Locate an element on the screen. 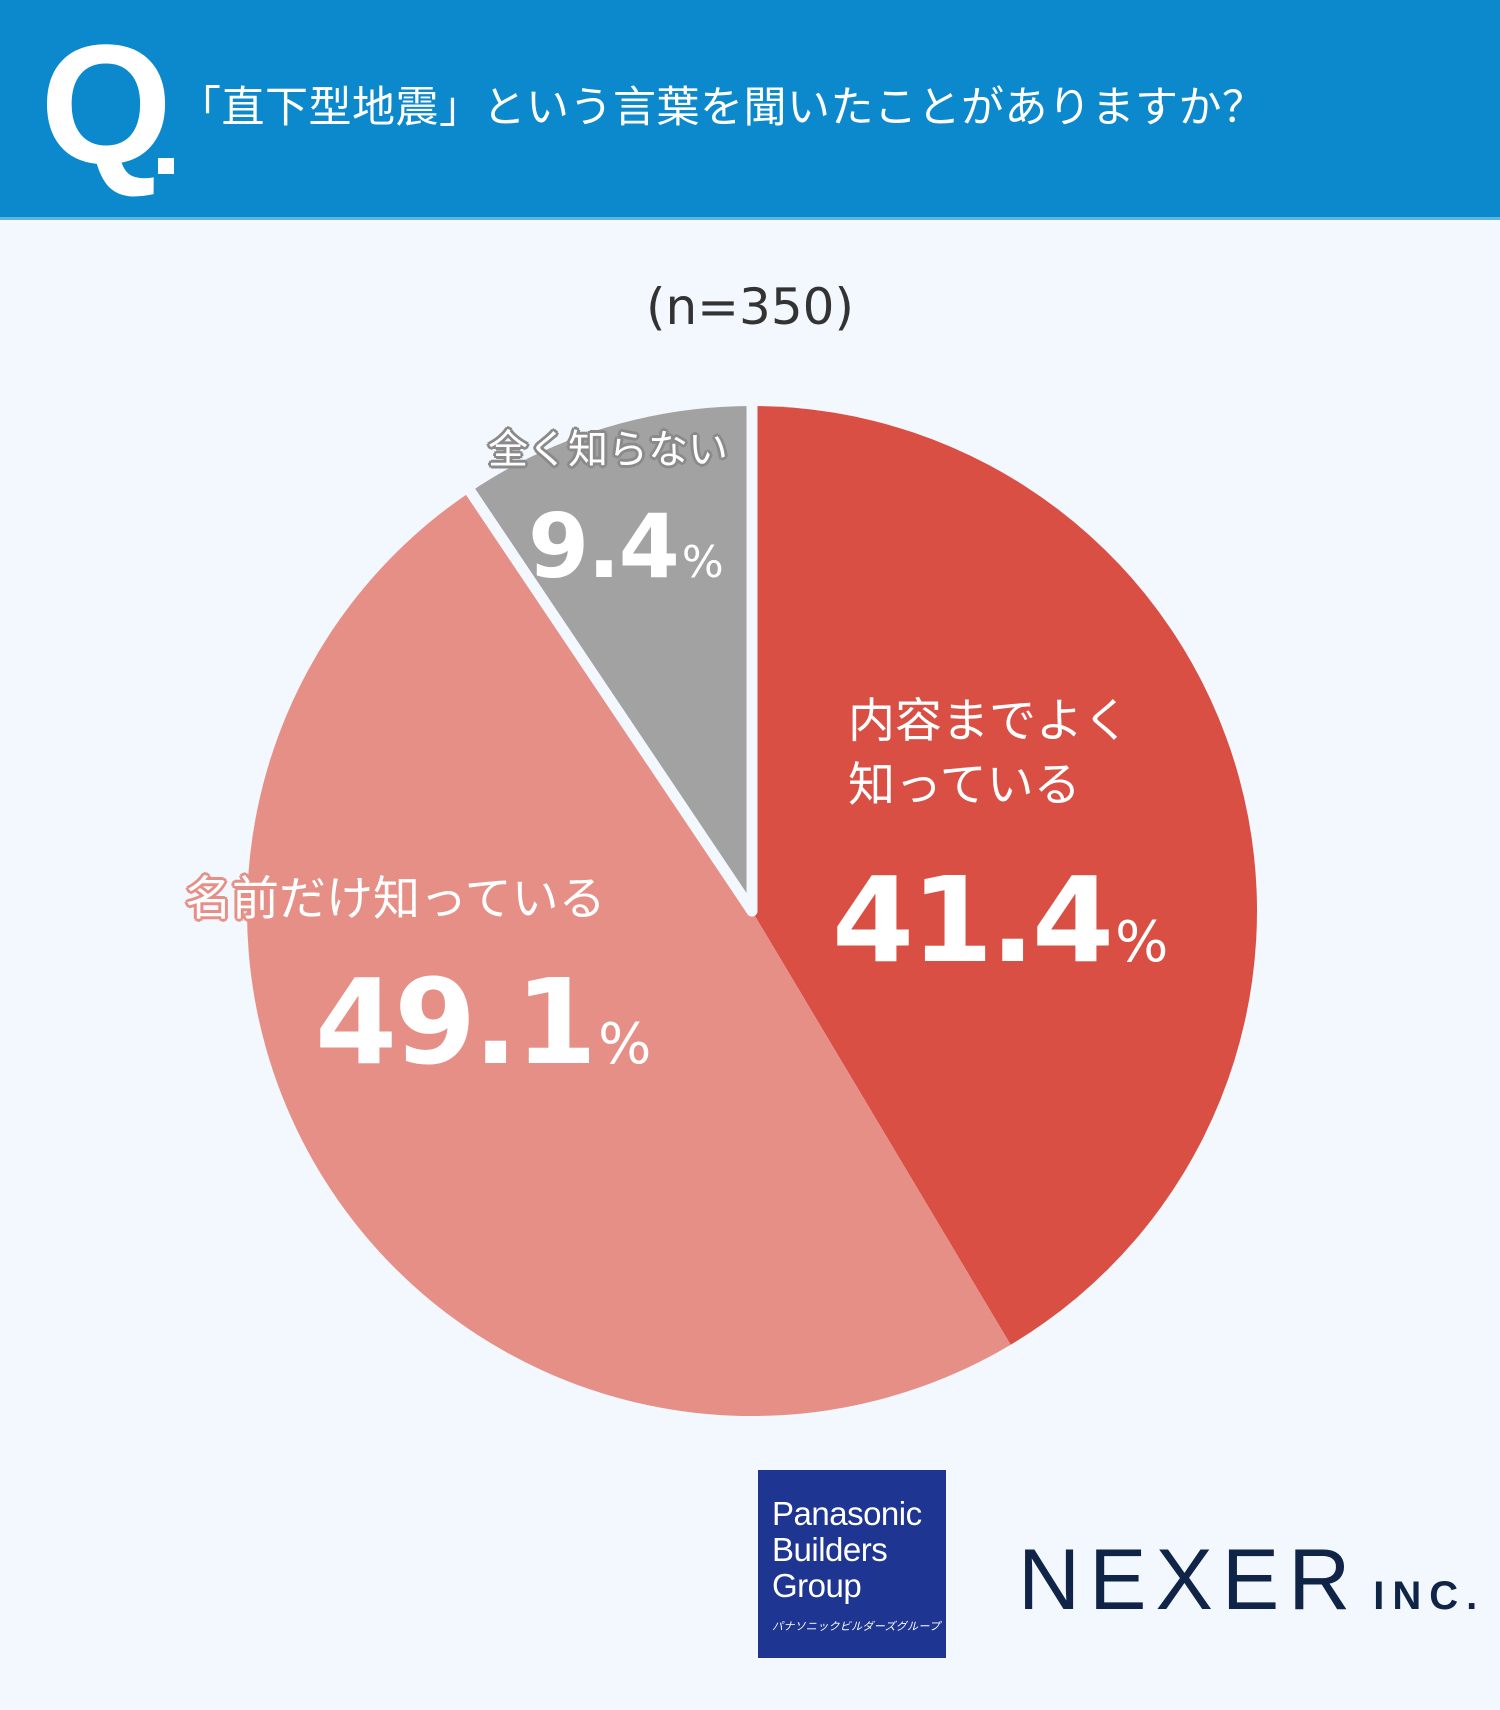  value-number: 41.4 is located at coordinates (973, 920).